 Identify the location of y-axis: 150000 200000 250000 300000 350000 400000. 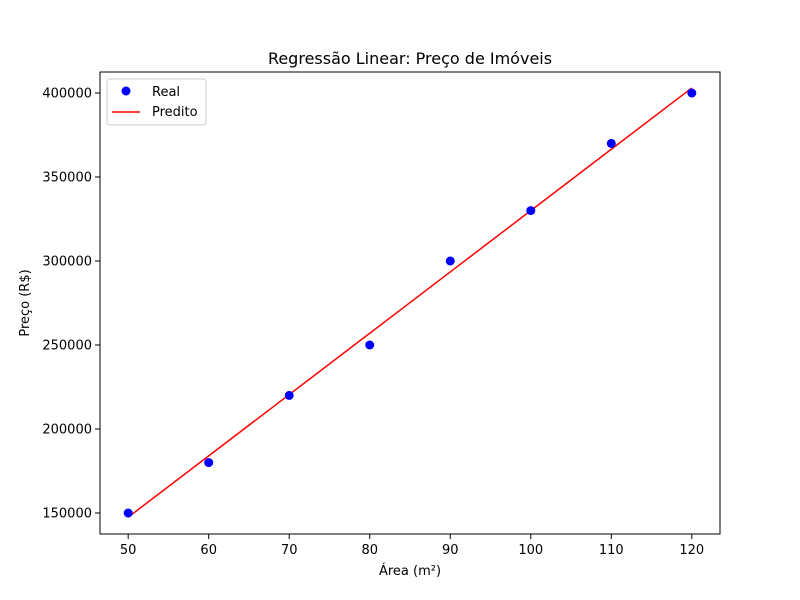
(71, 304).